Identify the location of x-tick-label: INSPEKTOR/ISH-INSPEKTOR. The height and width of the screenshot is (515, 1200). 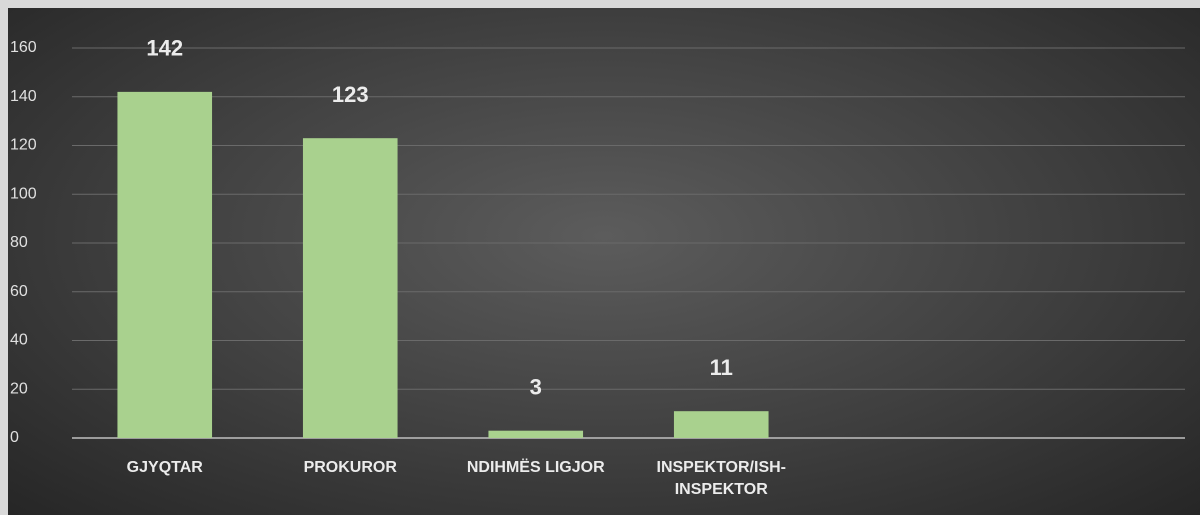
(721, 478).